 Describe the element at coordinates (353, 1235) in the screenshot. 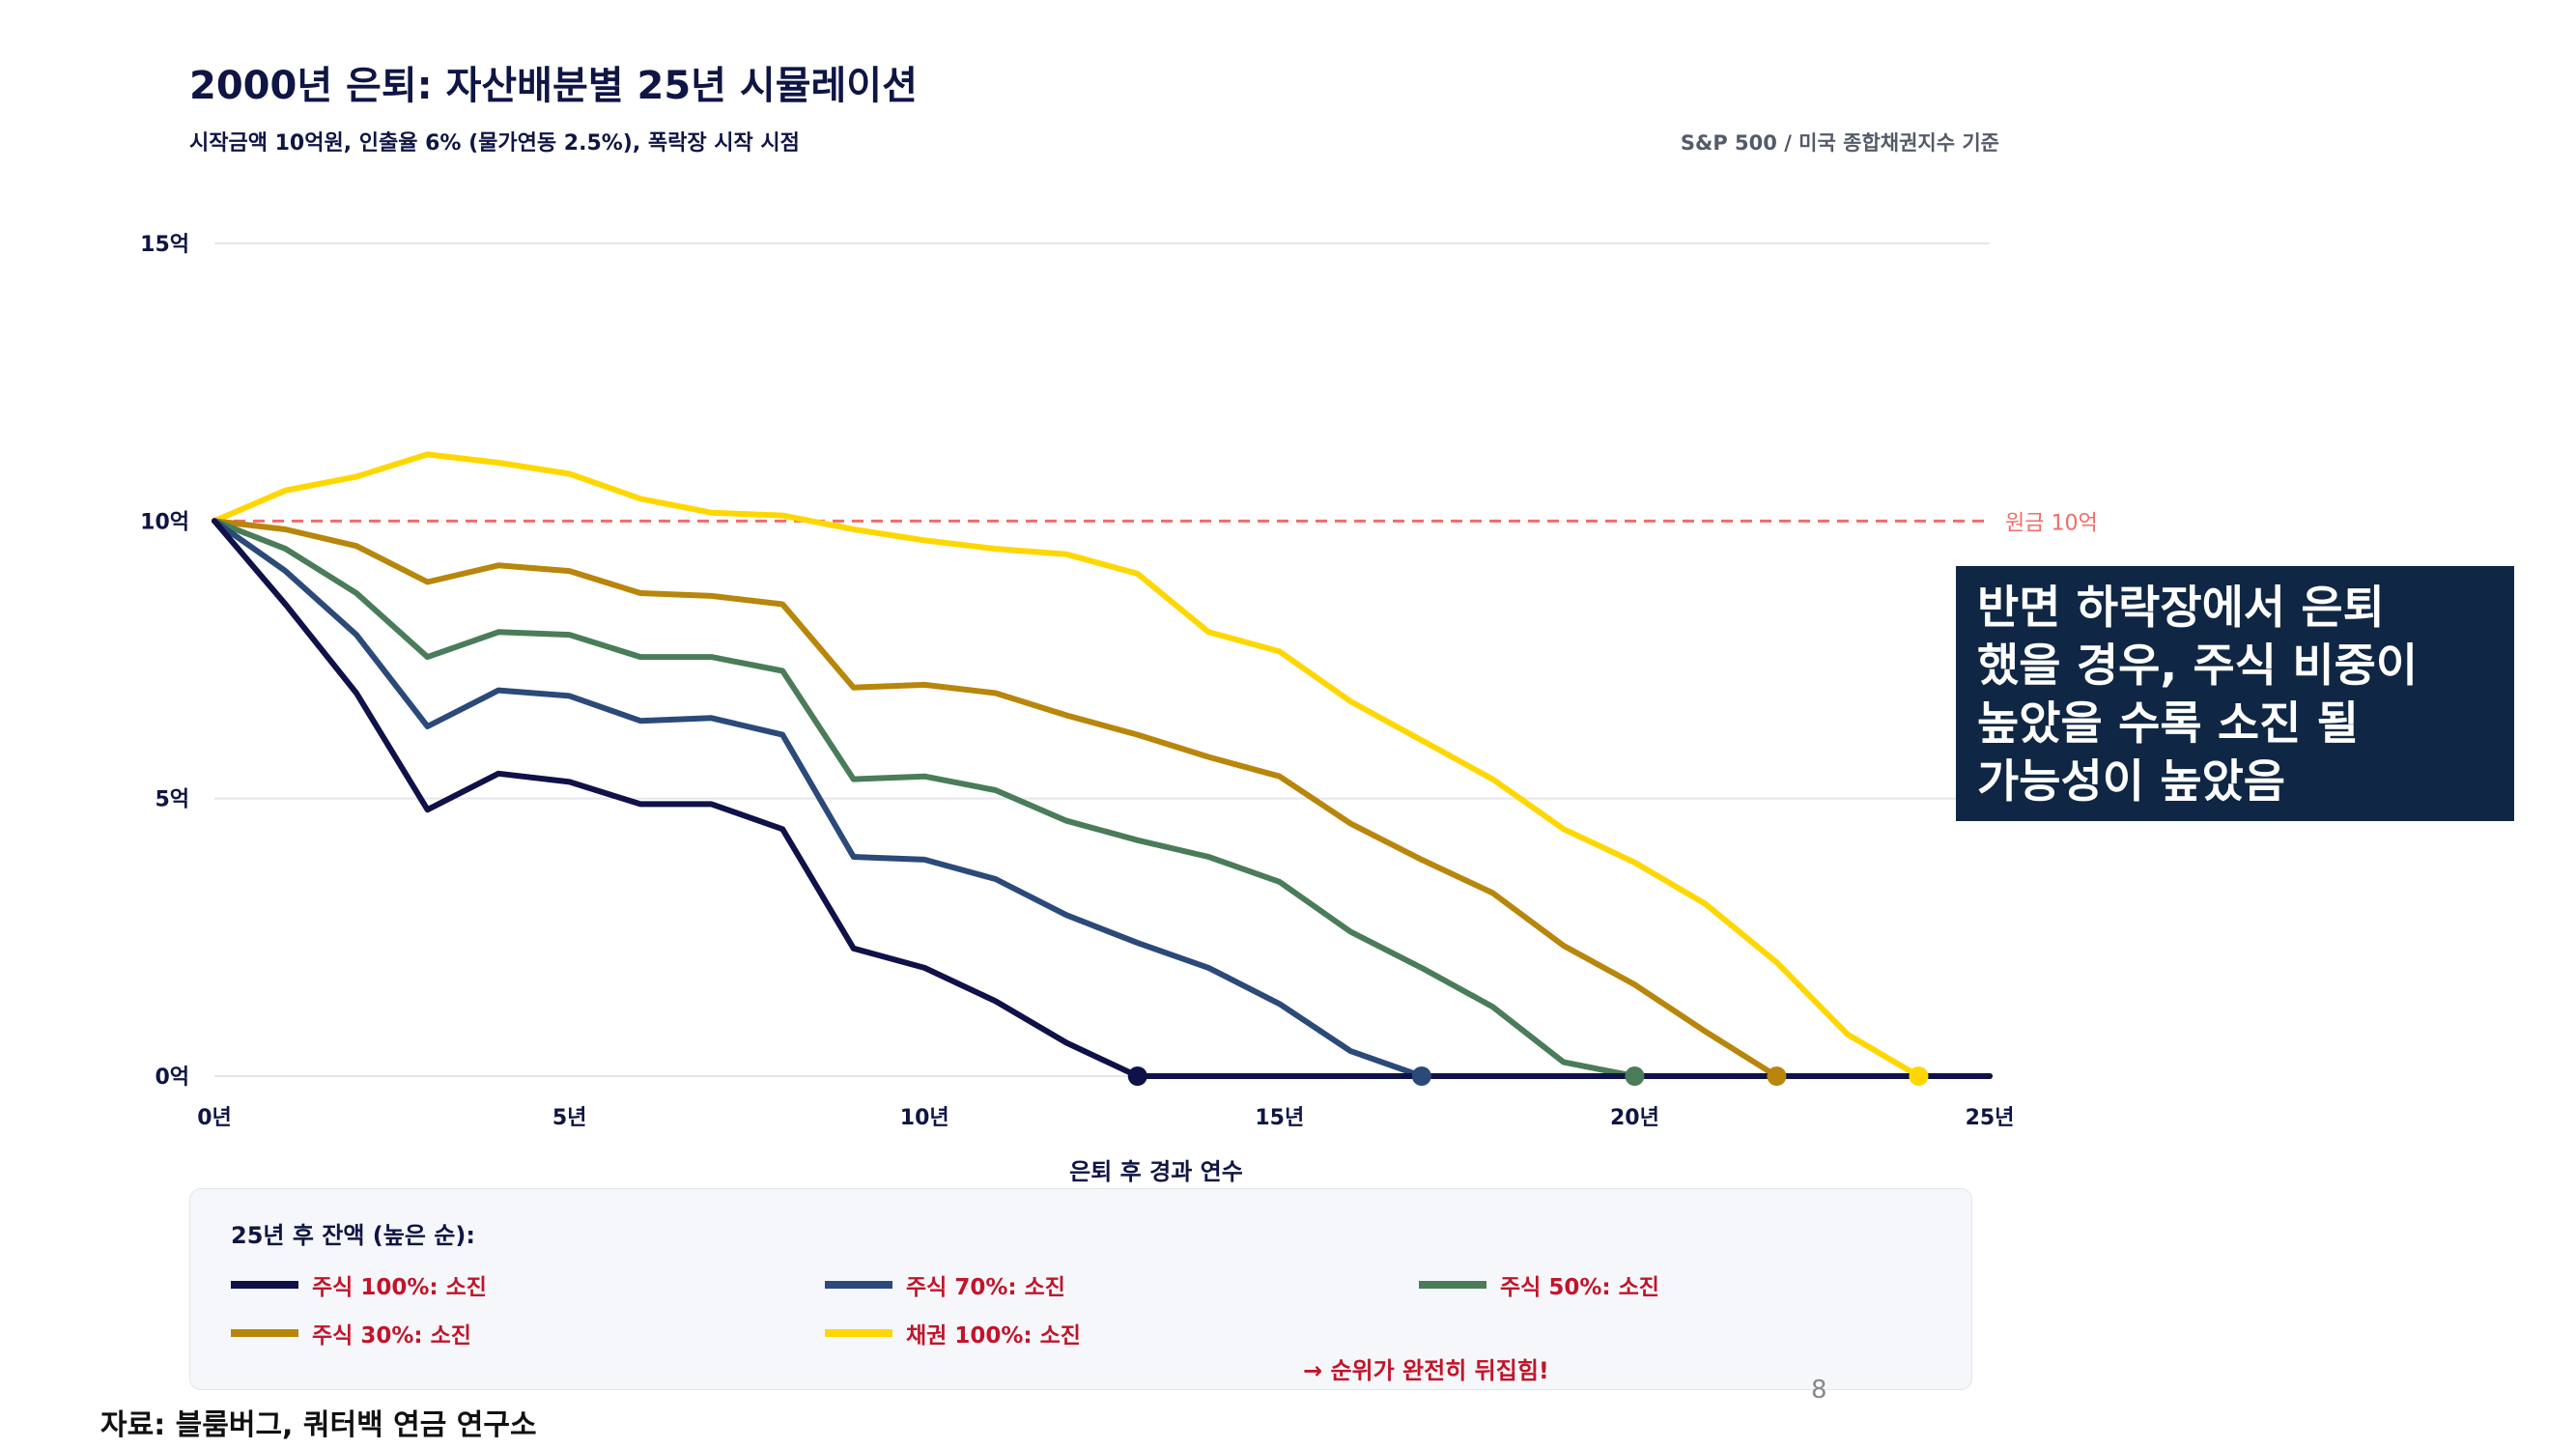

I see `legend-heading: 25년 후 잔액 (높은 순):` at that location.